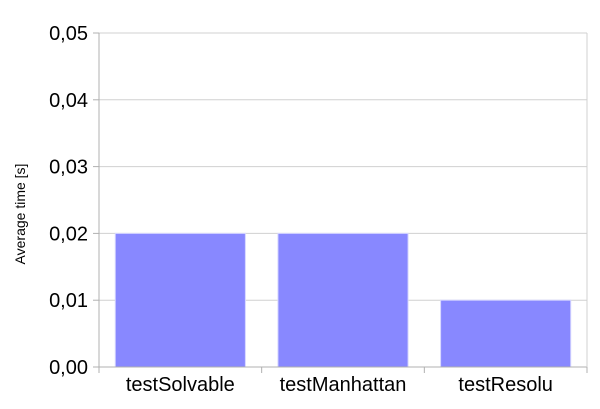 The height and width of the screenshot is (409, 600). What do you see at coordinates (505, 385) in the screenshot?
I see `x-tick-label: testResolu` at bounding box center [505, 385].